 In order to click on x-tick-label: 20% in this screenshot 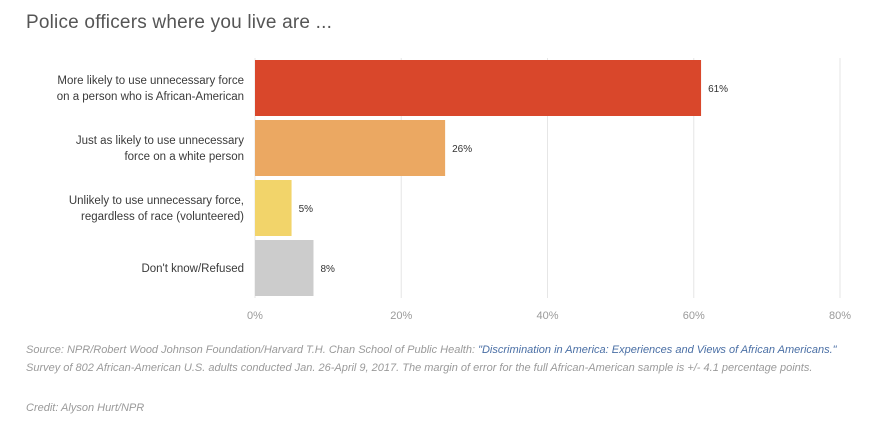, I will do `click(401, 316)`.